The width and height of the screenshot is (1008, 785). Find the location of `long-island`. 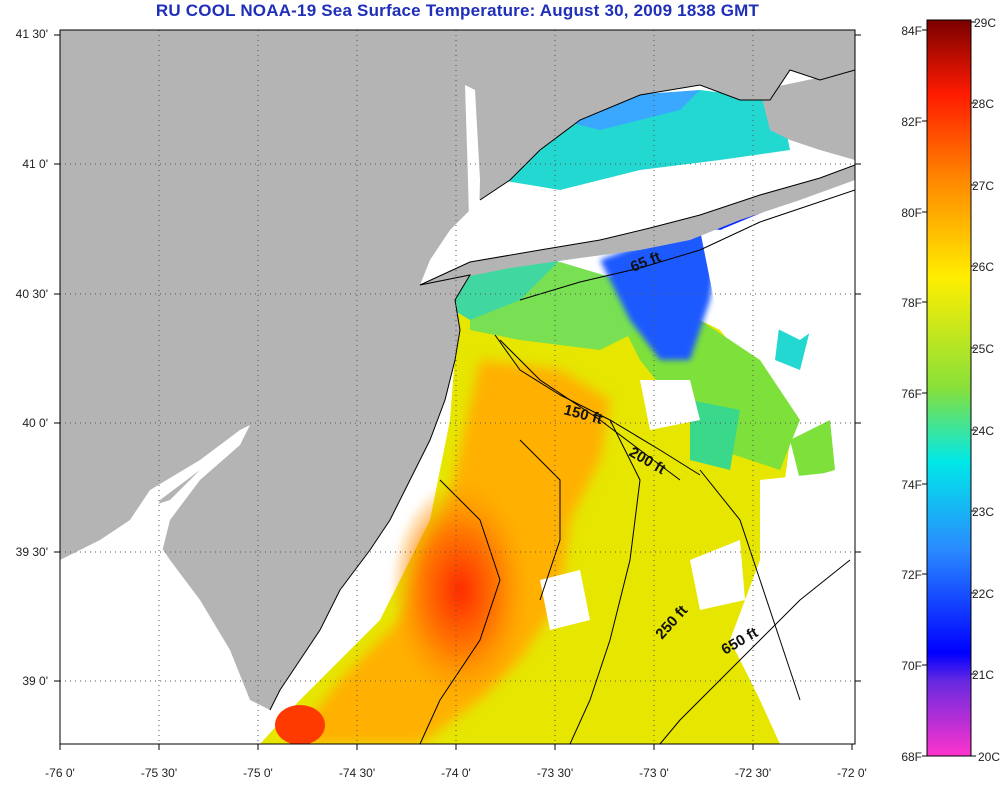

long-island is located at coordinates (637, 225).